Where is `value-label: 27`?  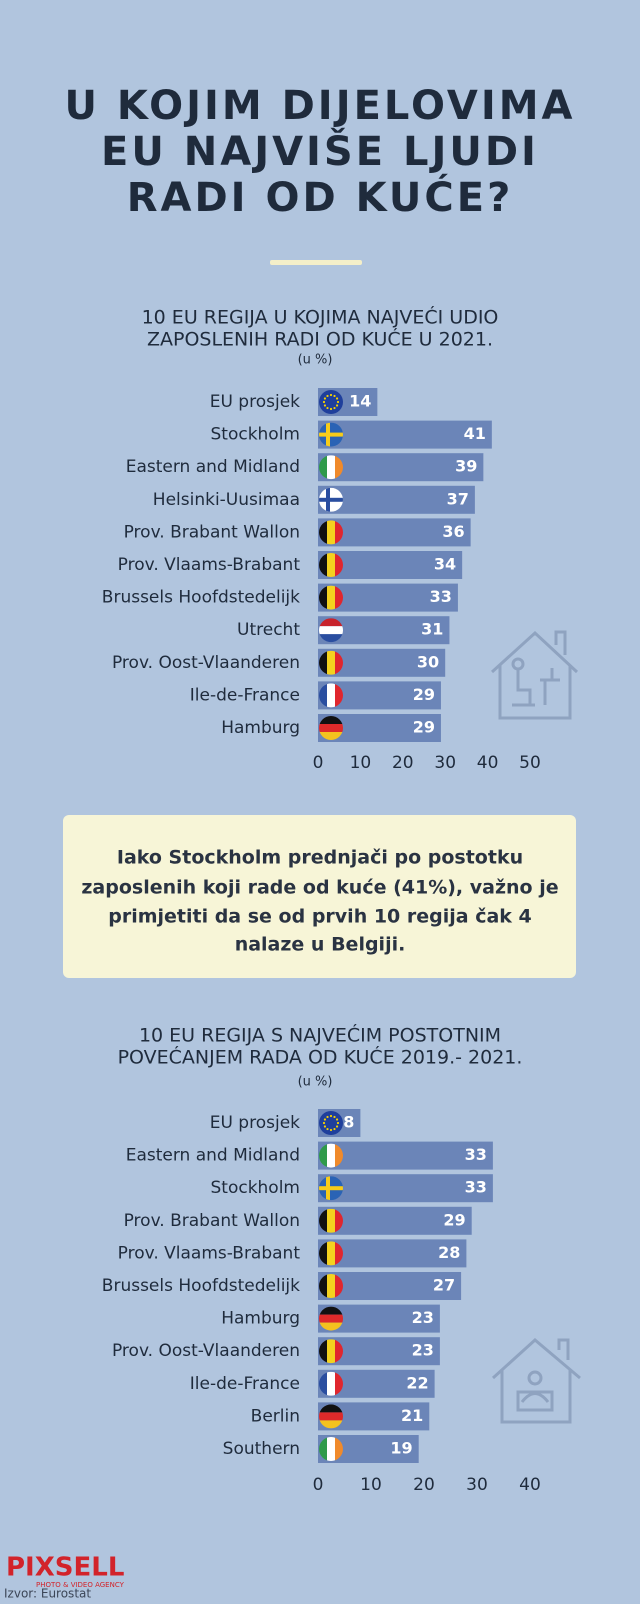
value-label: 27 is located at coordinates (444, 1285).